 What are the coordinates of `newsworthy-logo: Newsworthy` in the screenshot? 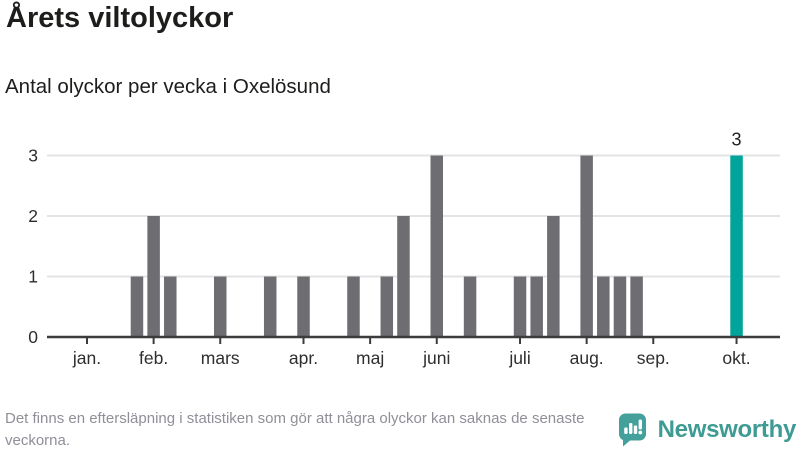 It's located at (706, 429).